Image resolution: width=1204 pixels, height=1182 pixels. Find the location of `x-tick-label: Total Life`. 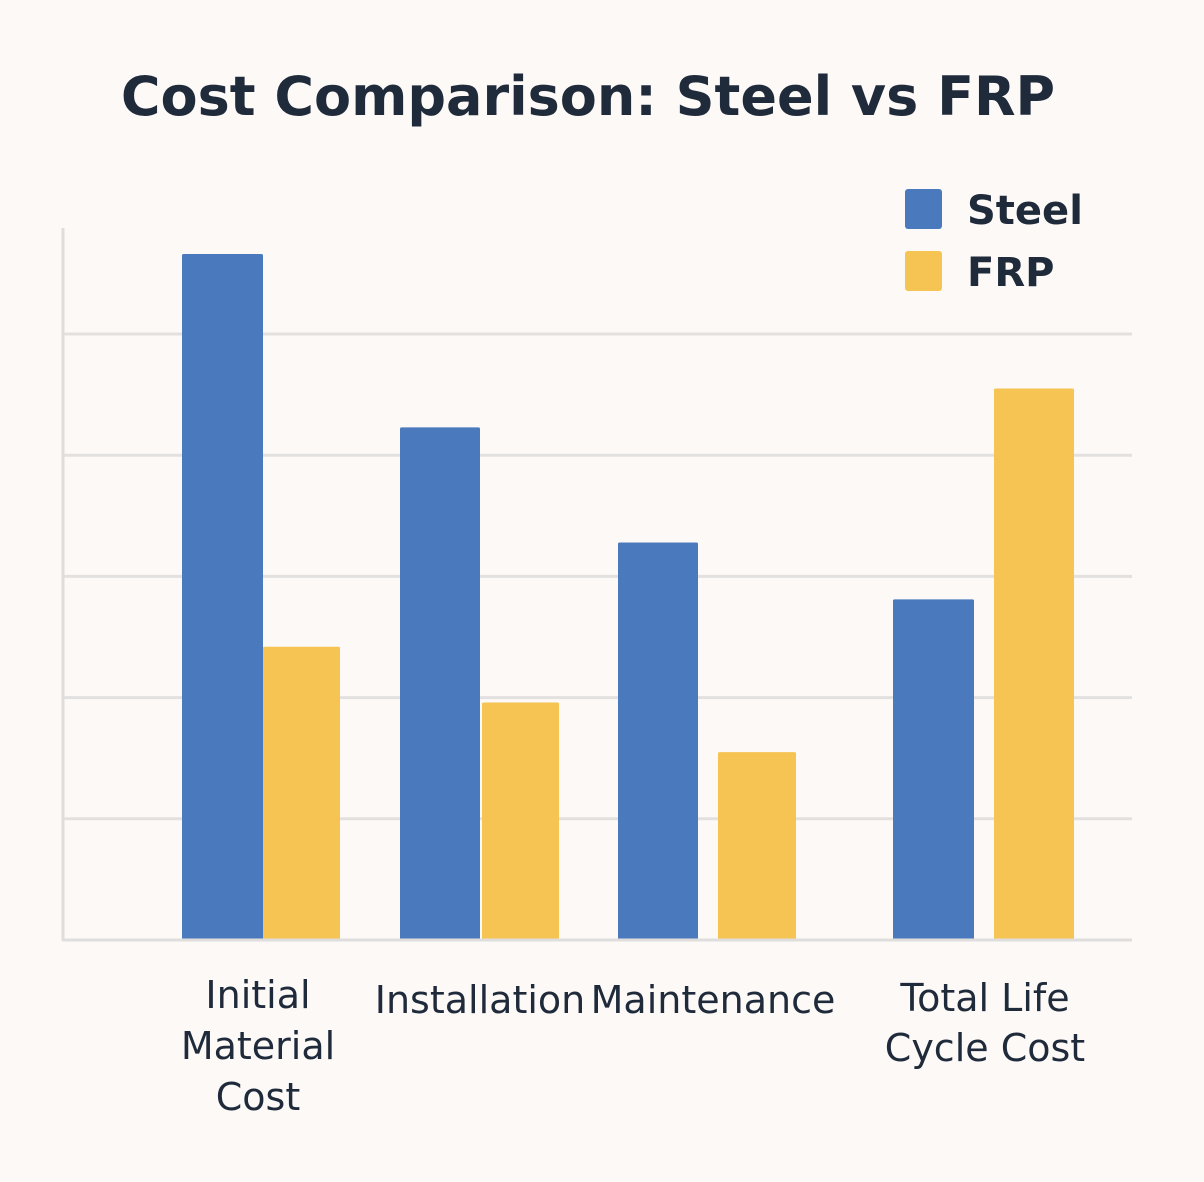

x-tick-label: Total Life is located at coordinates (984, 998).